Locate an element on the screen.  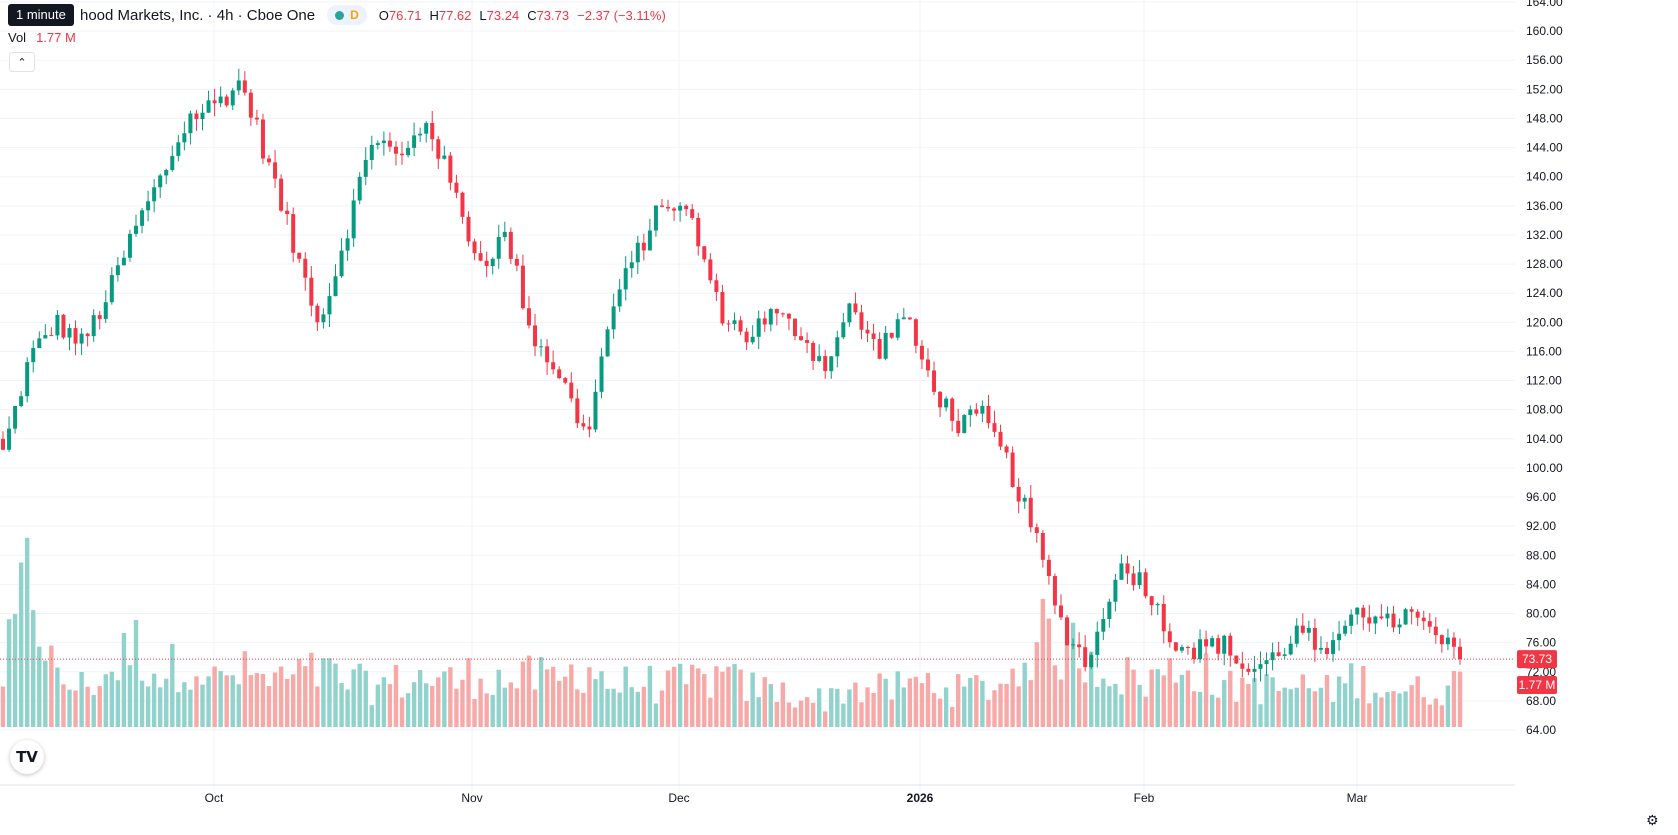
y-tick-label: 124.00 is located at coordinates (1544, 293).